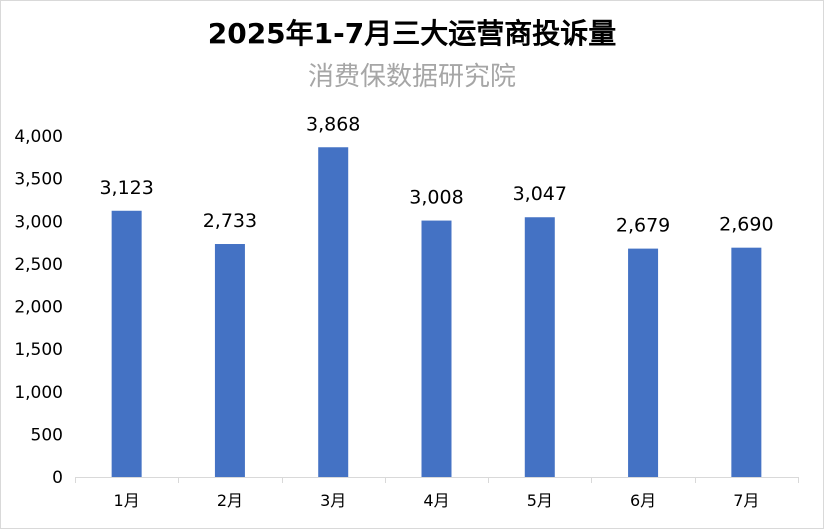  Describe the element at coordinates (38, 350) in the screenshot. I see `y-tick-label: 1,500` at that location.